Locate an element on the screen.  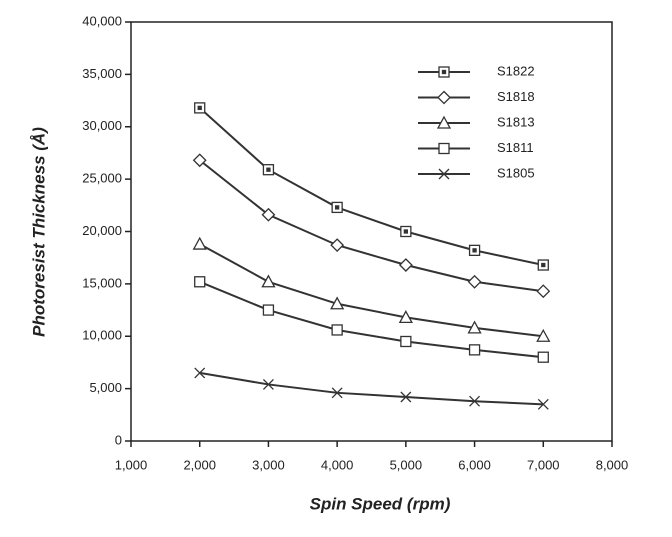
legend-label: S1813 is located at coordinates (516, 121).